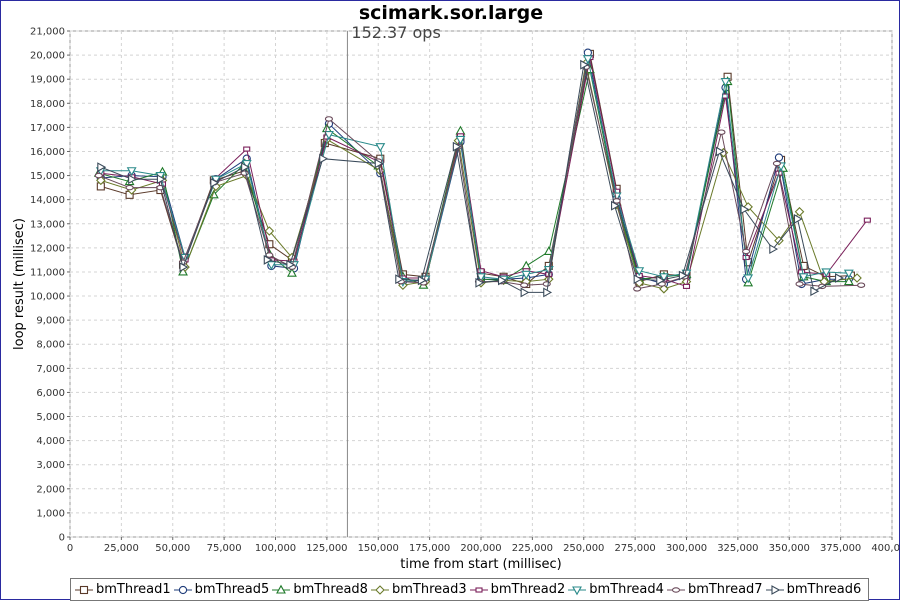 This screenshot has width=900, height=601. I want to click on x-axis-label: time from start (millisec), so click(480, 564).